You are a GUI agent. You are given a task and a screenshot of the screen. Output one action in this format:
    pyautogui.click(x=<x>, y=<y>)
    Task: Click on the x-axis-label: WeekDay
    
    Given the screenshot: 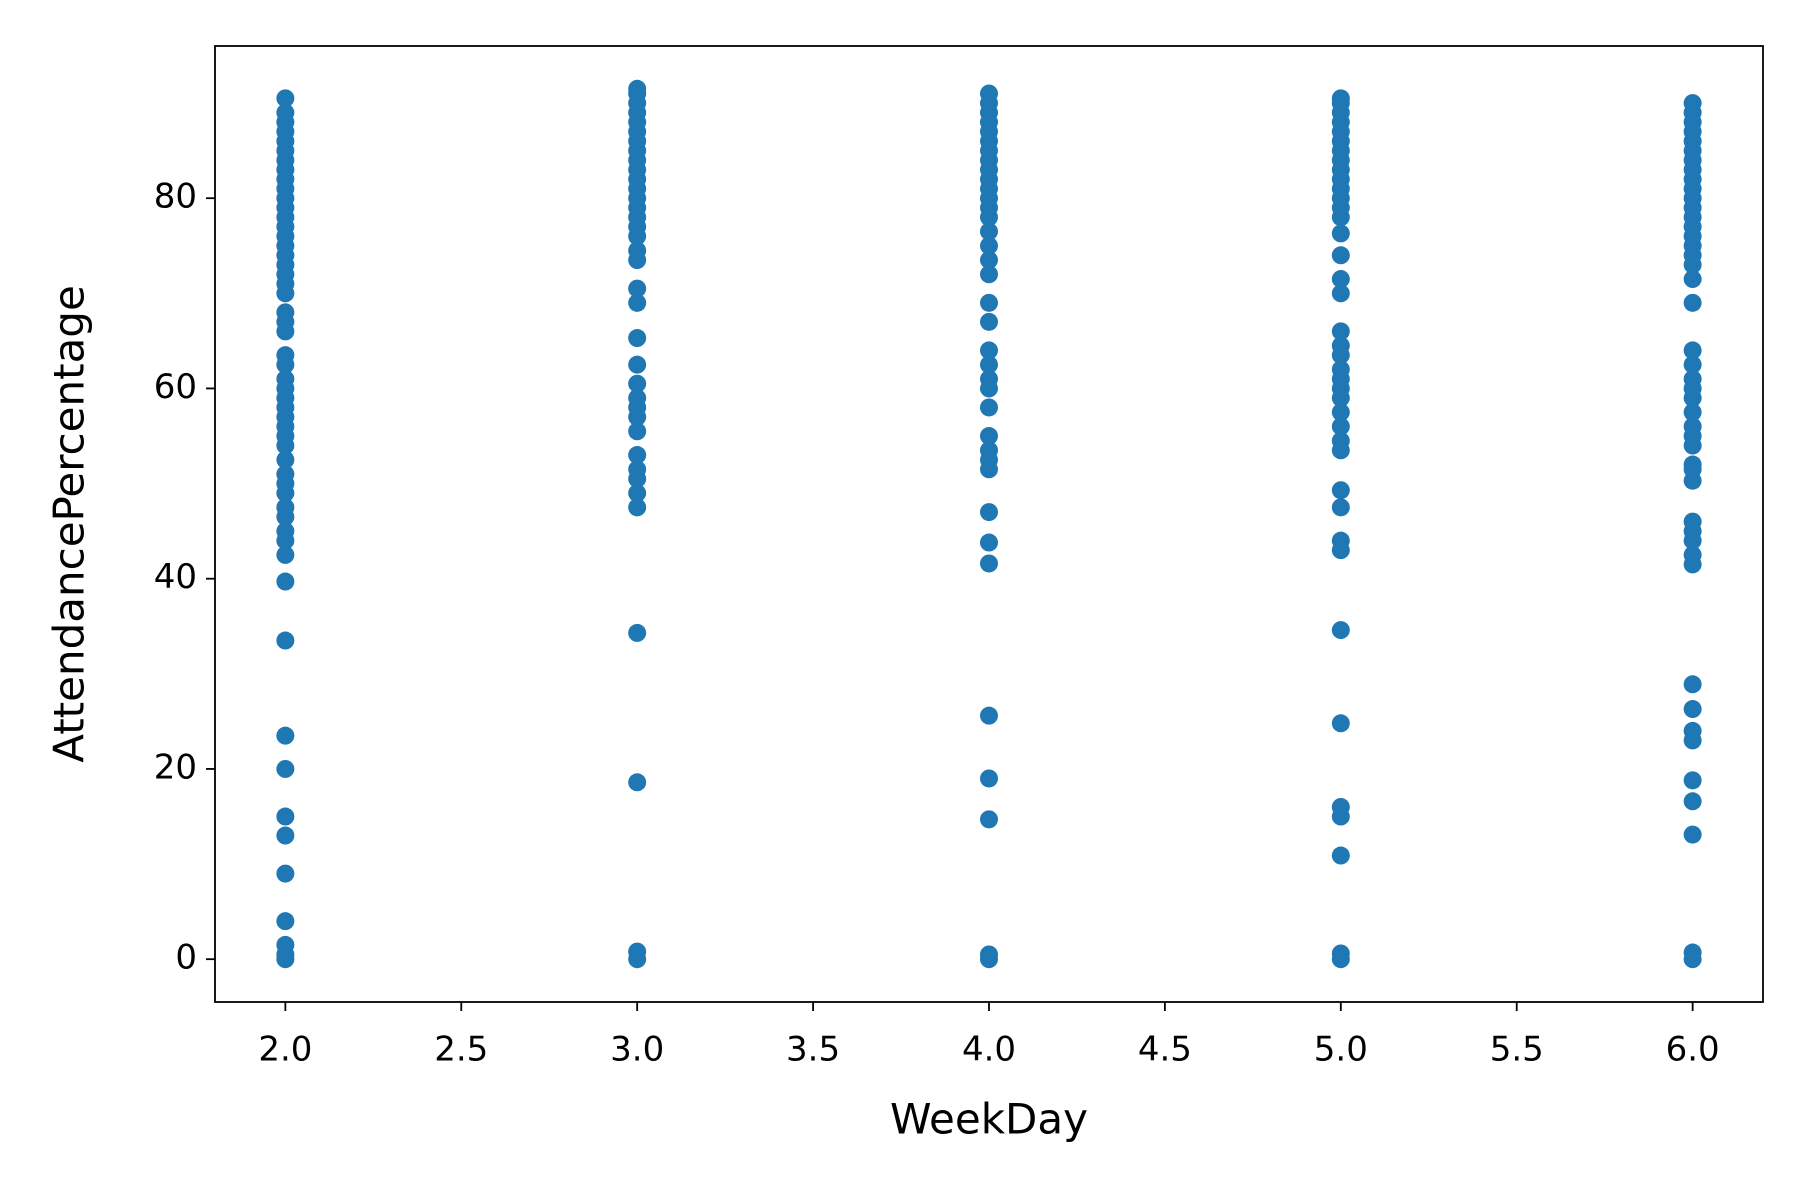 What is the action you would take?
    pyautogui.click(x=989, y=1119)
    